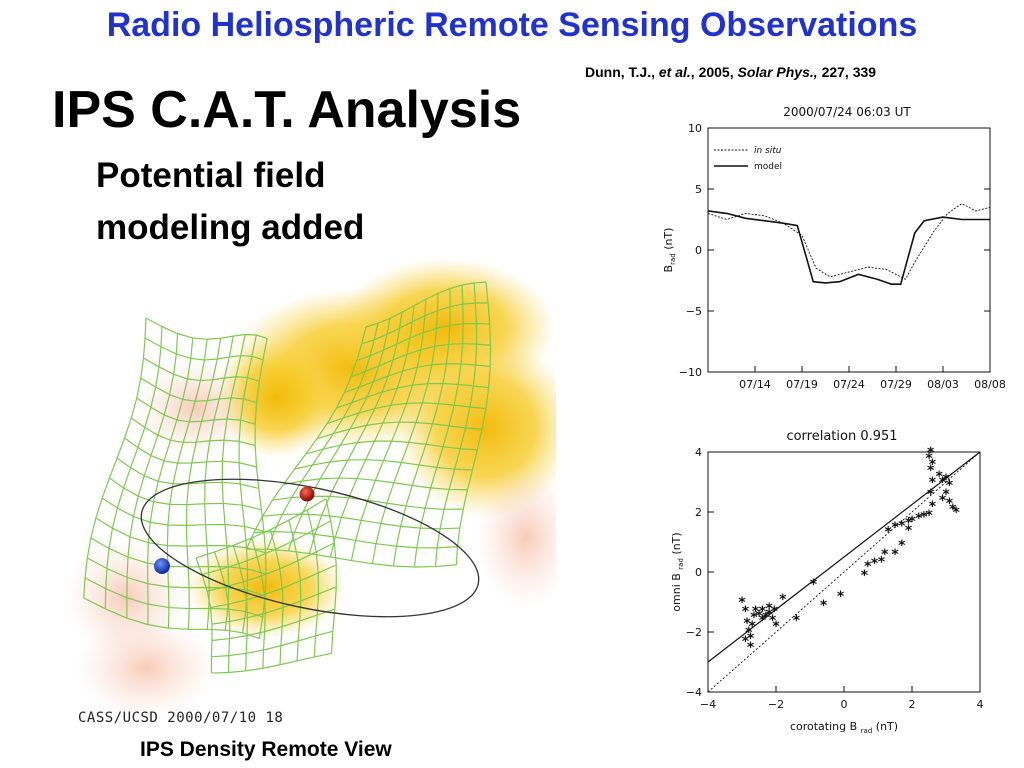 This screenshot has width=1024, height=768. What do you see at coordinates (990, 384) in the screenshot?
I see `x-tick-label: 08/08` at bounding box center [990, 384].